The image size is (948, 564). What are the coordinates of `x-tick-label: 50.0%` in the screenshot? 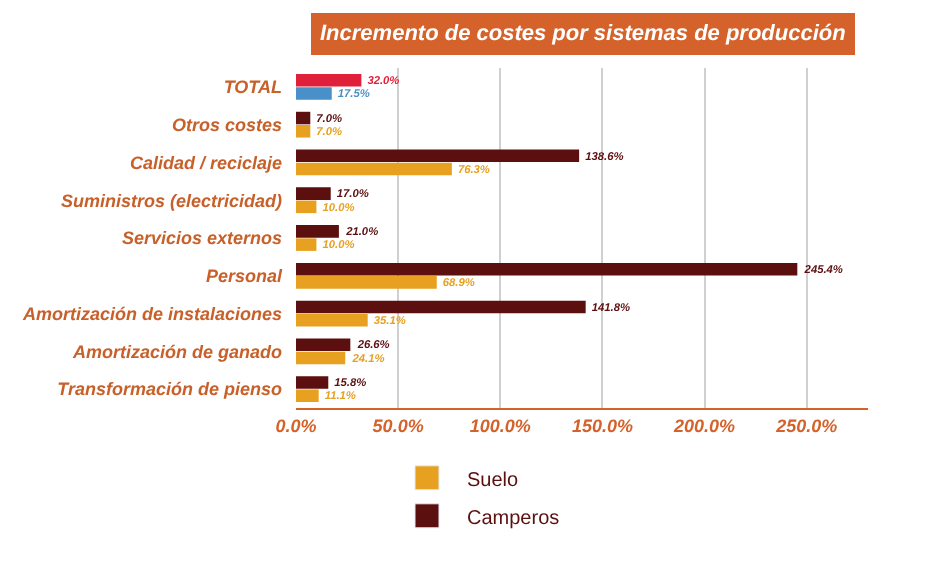 It's located at (398, 425).